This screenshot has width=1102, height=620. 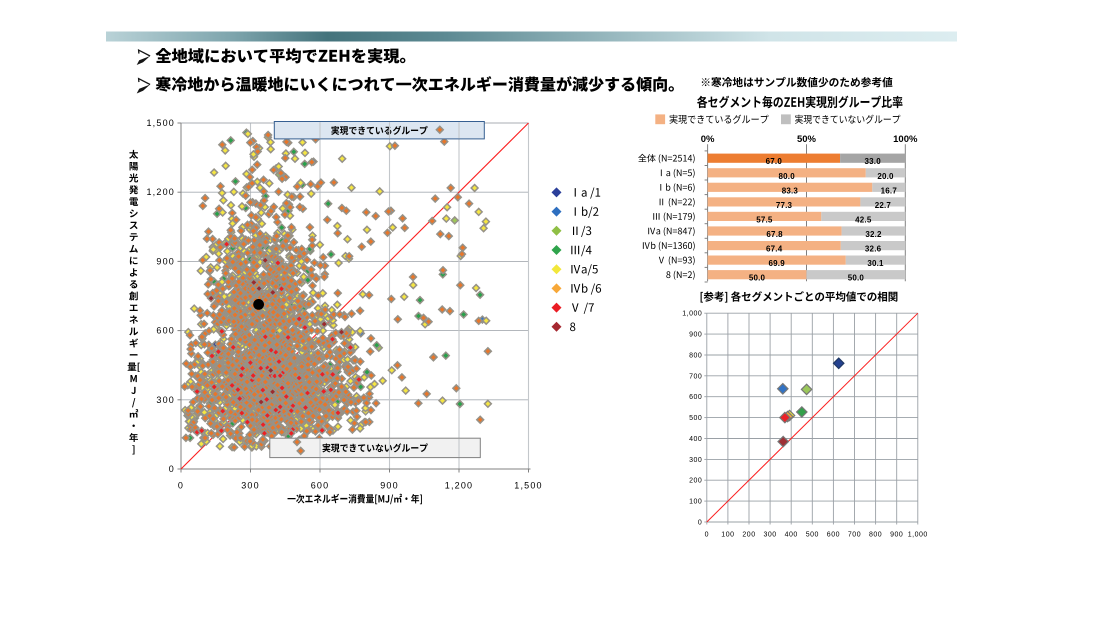 I want to click on svg-text: 67.4, so click(x=774, y=249).